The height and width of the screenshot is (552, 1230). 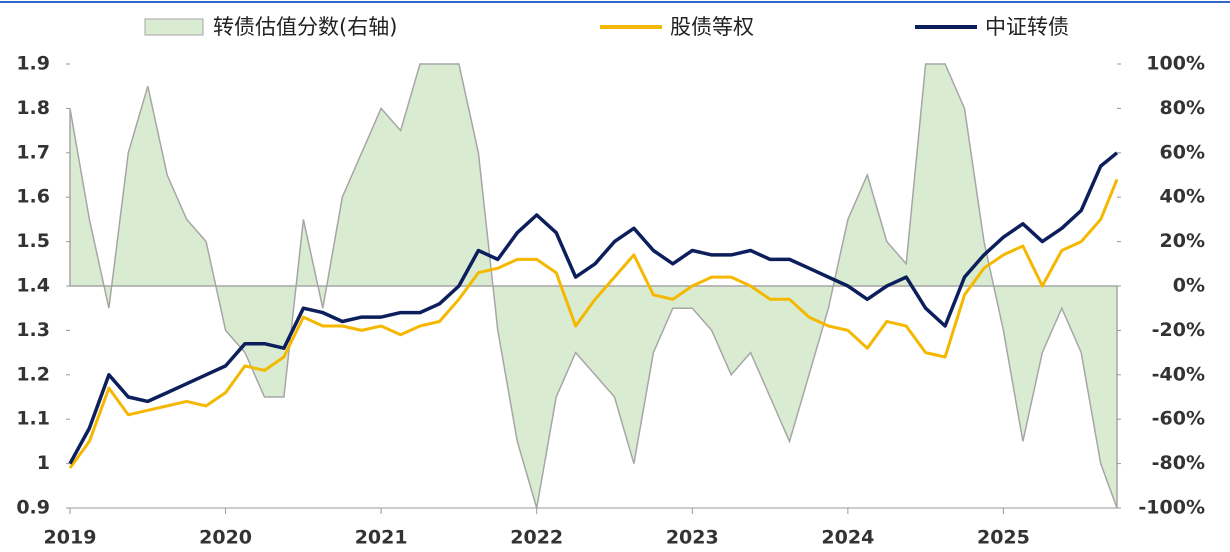 I want to click on y-tick-label: 1.2, so click(x=33, y=374).